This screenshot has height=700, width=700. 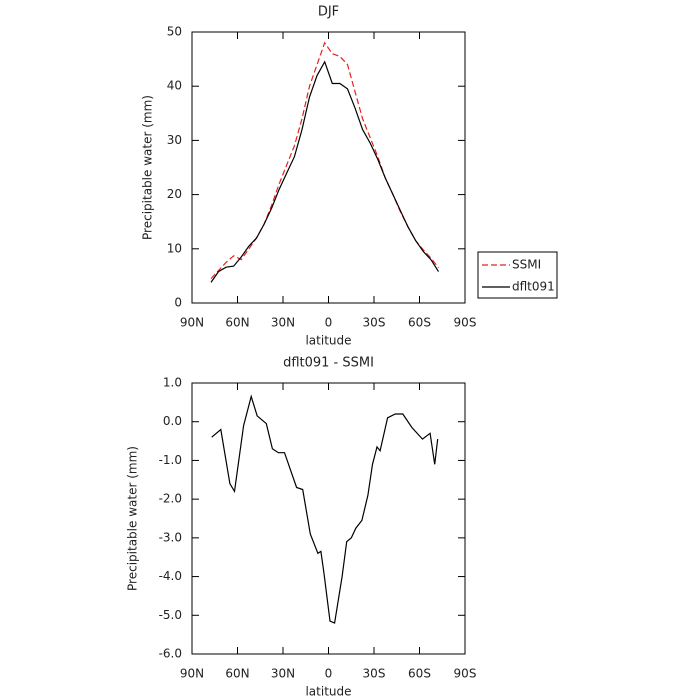 What do you see at coordinates (174, 32) in the screenshot?
I see `y-tick-label: 50` at bounding box center [174, 32].